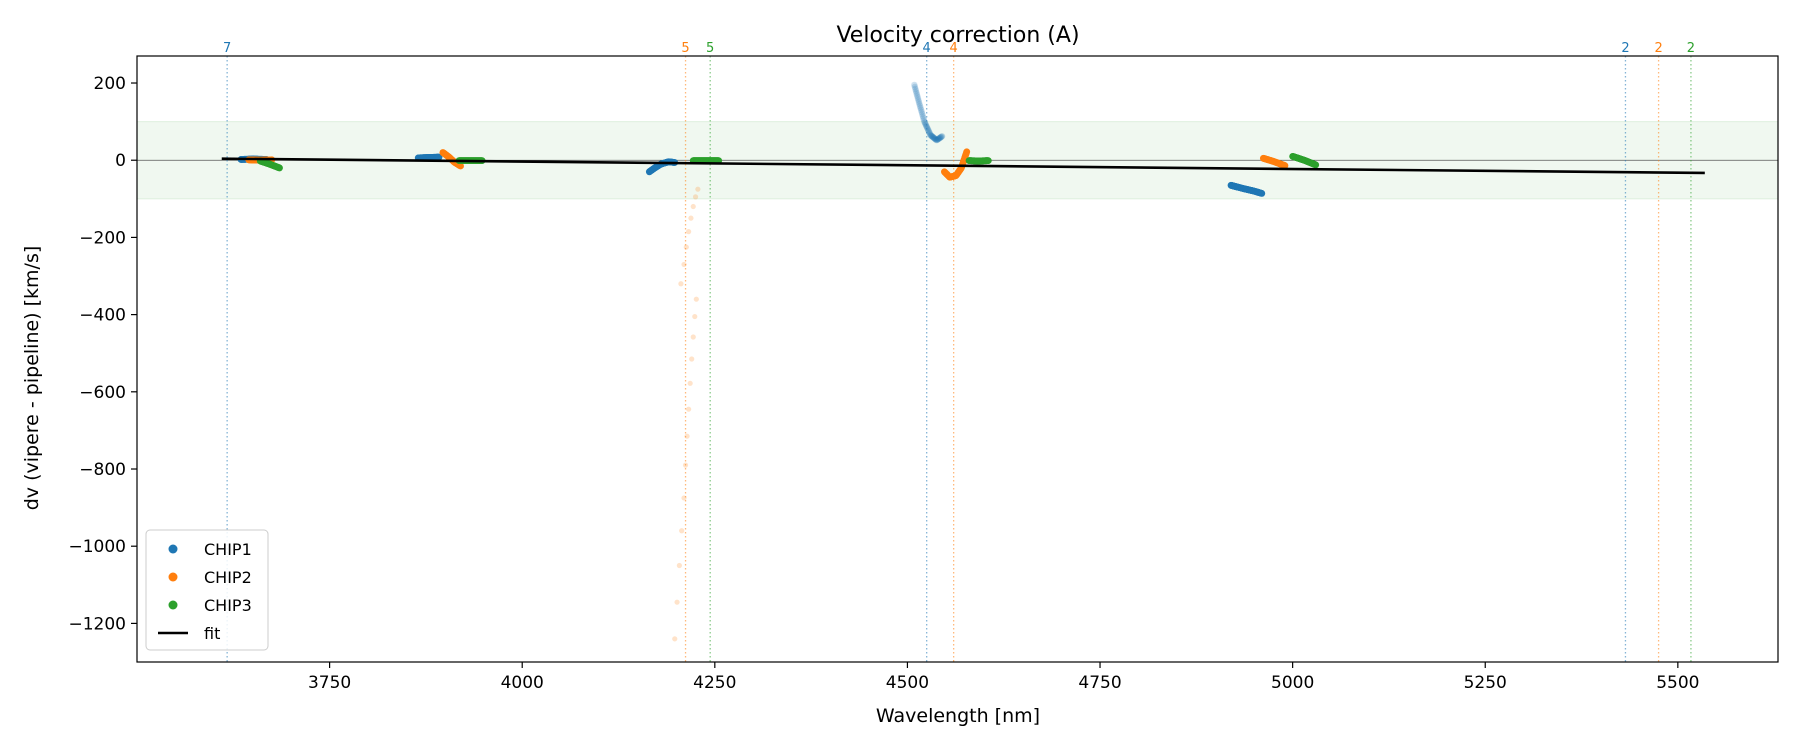 The width and height of the screenshot is (1800, 750). Describe the element at coordinates (32, 378) in the screenshot. I see `y-axis-label: dv (vipere - pipeline) [km/s]` at that location.